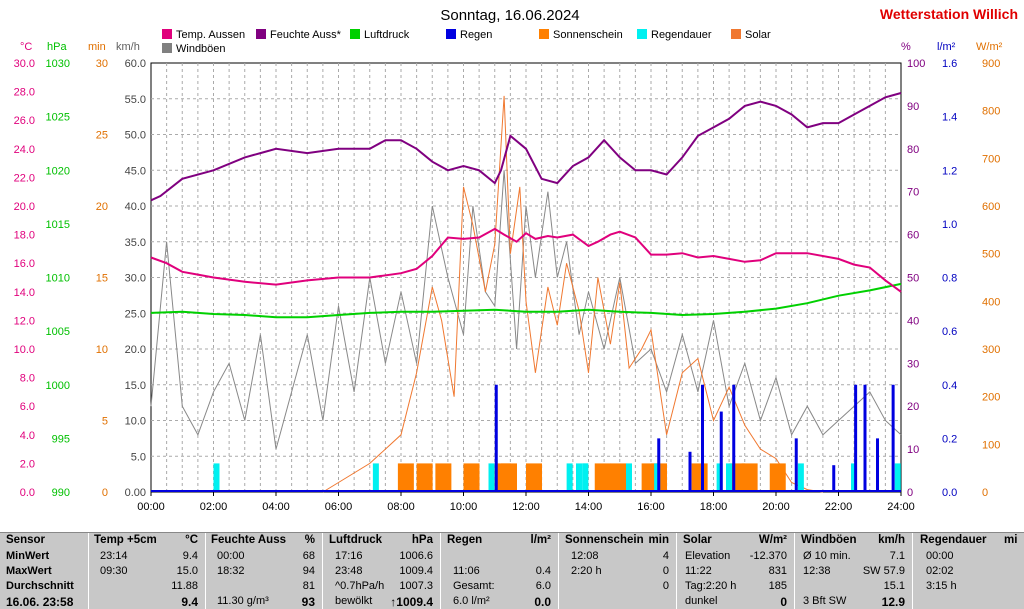 The height and width of the screenshot is (609, 1024). What do you see at coordinates (416, 556) in the screenshot?
I see `stats-cell-value: 1006.6` at bounding box center [416, 556].